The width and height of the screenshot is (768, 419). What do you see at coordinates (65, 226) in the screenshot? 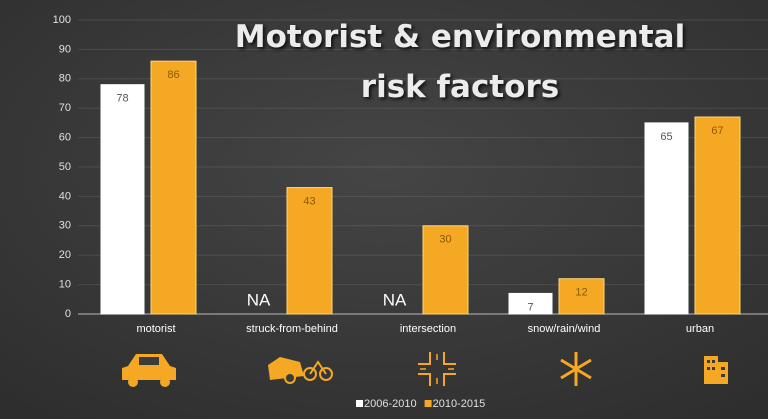
I see `y-tick-label: 30` at bounding box center [65, 226].